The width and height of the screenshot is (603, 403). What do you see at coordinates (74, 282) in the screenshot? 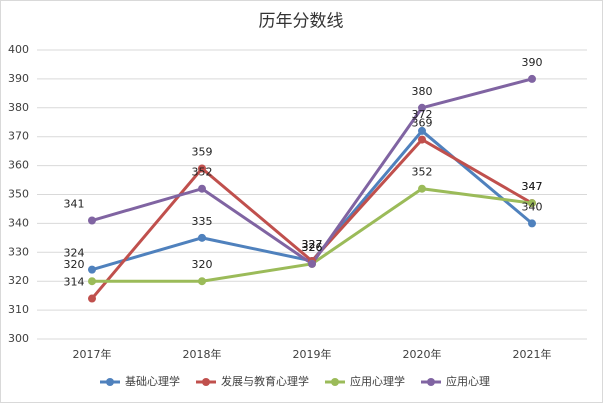
I see `data-label: 314` at bounding box center [74, 282].